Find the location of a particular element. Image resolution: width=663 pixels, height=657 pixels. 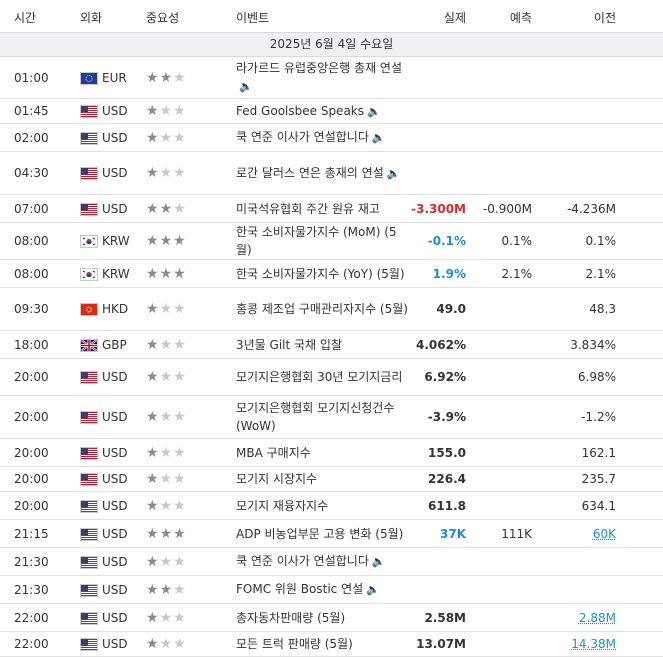

event-name-link: 홍콩 제조업 구매관리자지수 (5월) is located at coordinates (322, 309).